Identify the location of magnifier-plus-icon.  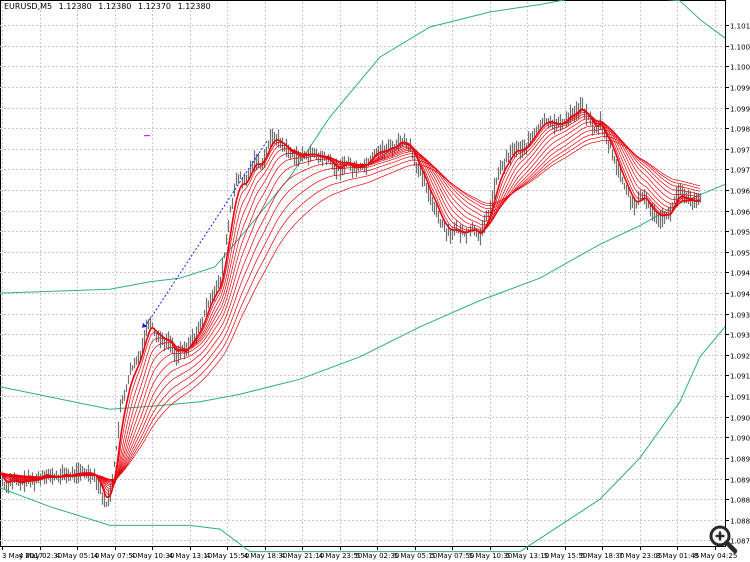
(723, 539).